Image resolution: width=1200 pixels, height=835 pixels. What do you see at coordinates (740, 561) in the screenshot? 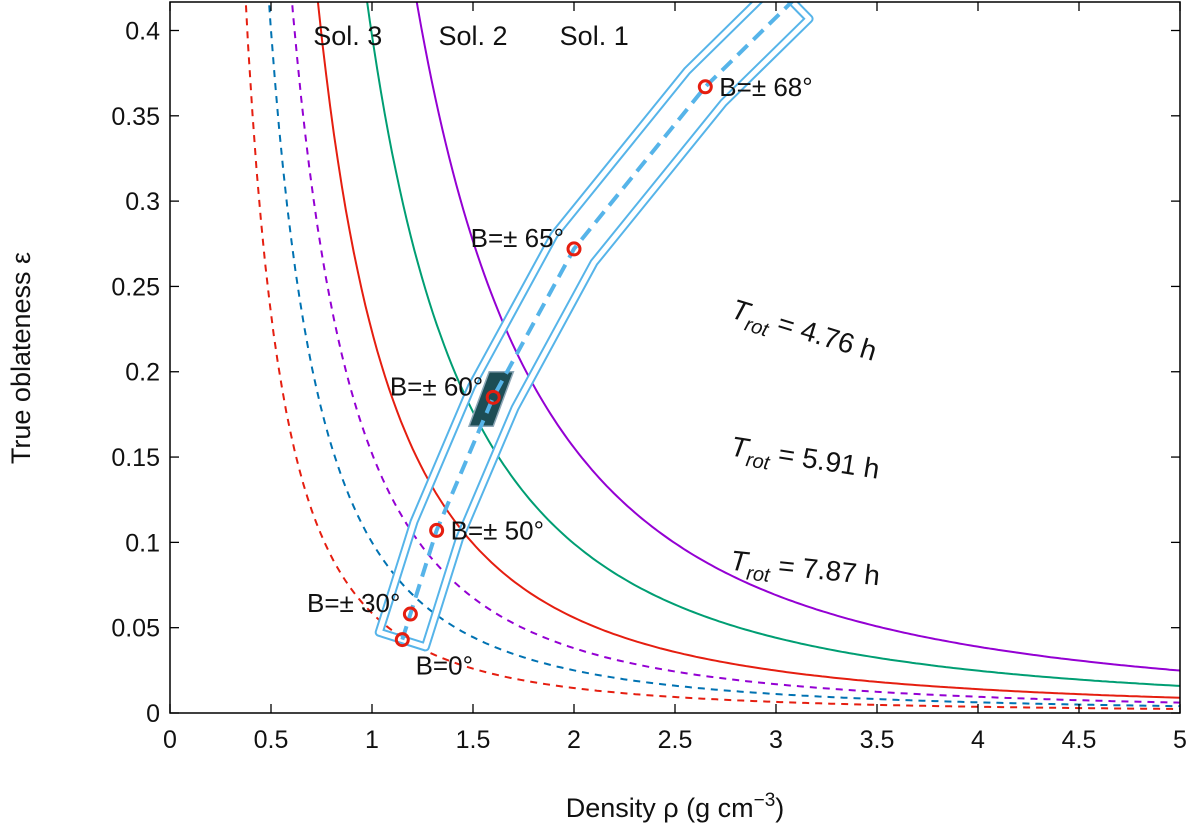
I see `rotation-label-T-2: T` at bounding box center [740, 561].